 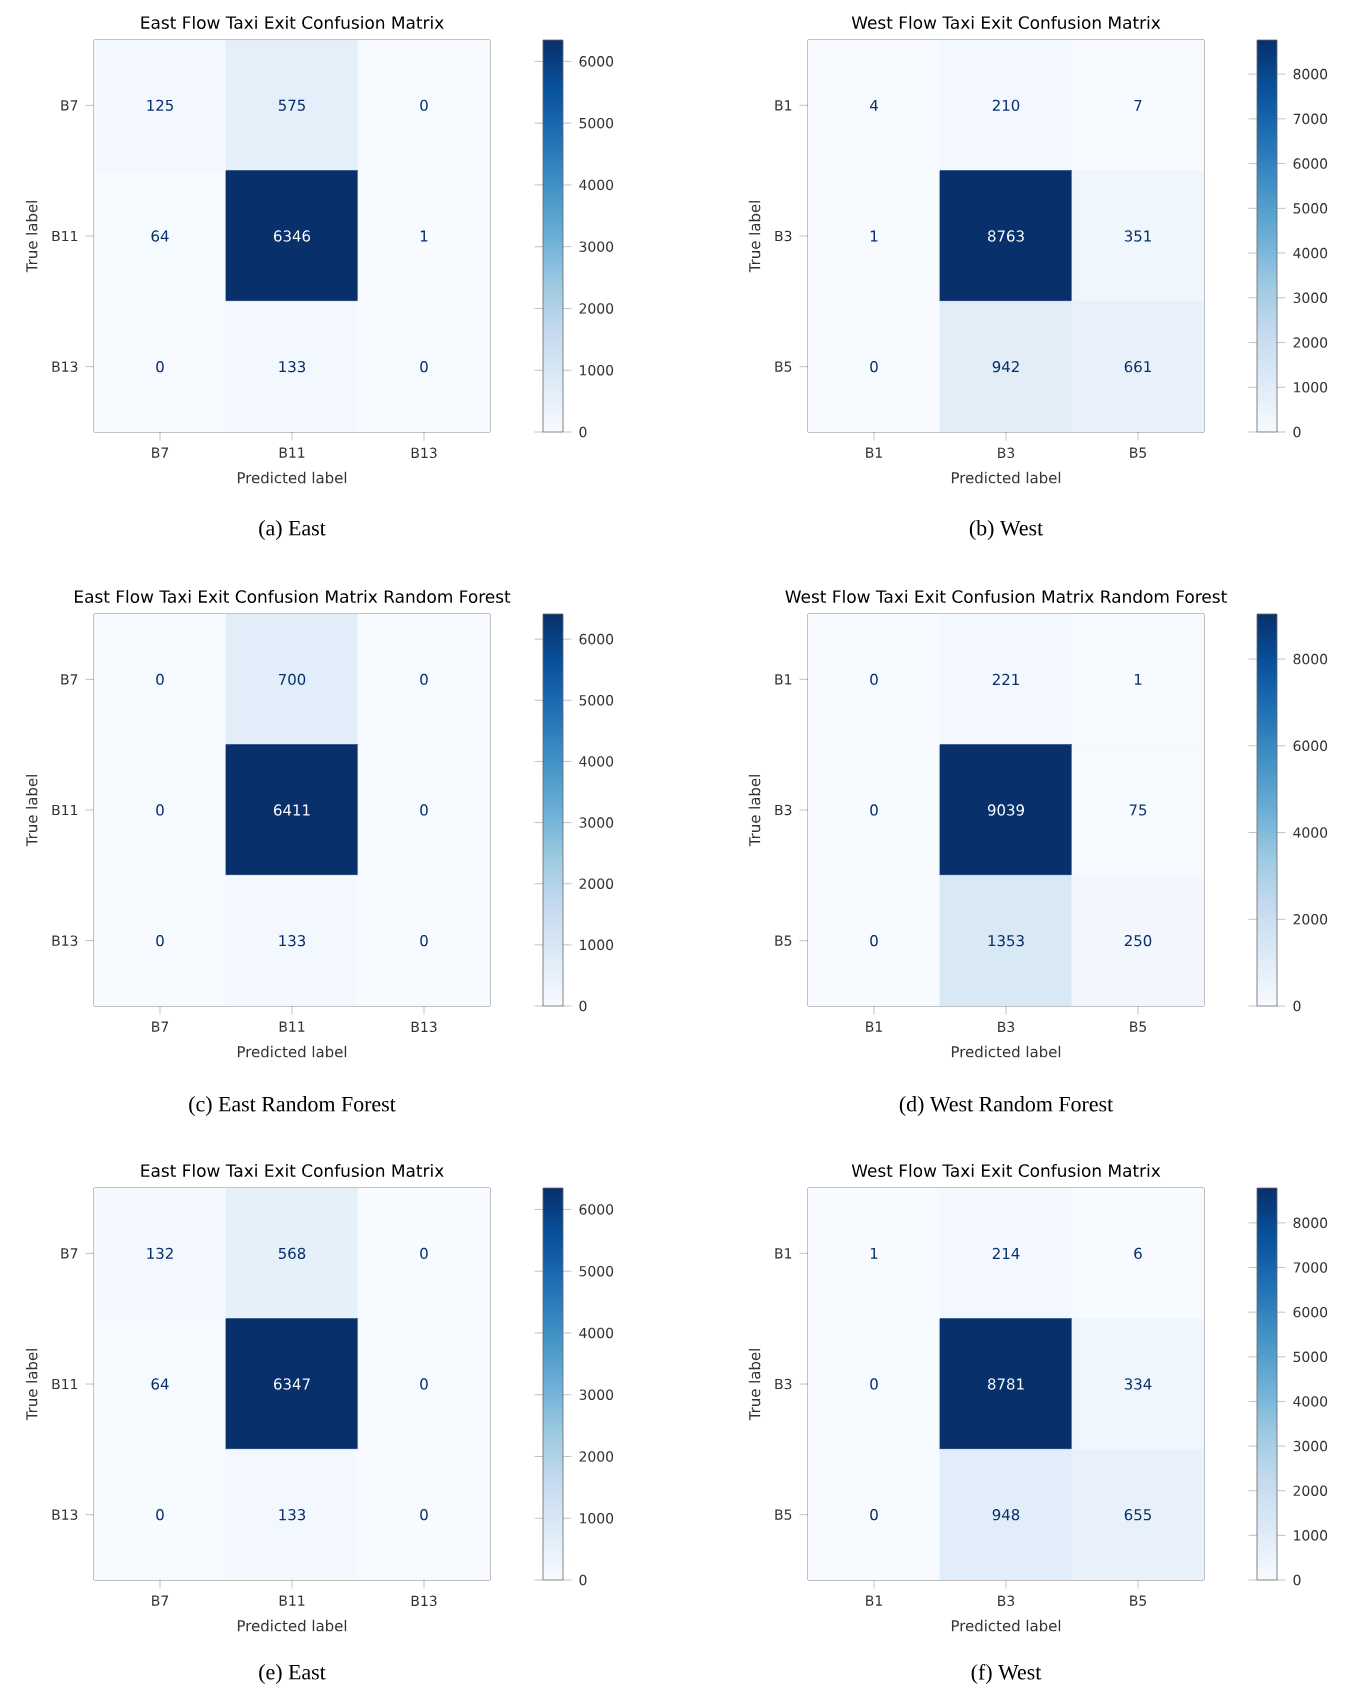 I want to click on text: (d) West Random Forest, so click(x=1006, y=1106).